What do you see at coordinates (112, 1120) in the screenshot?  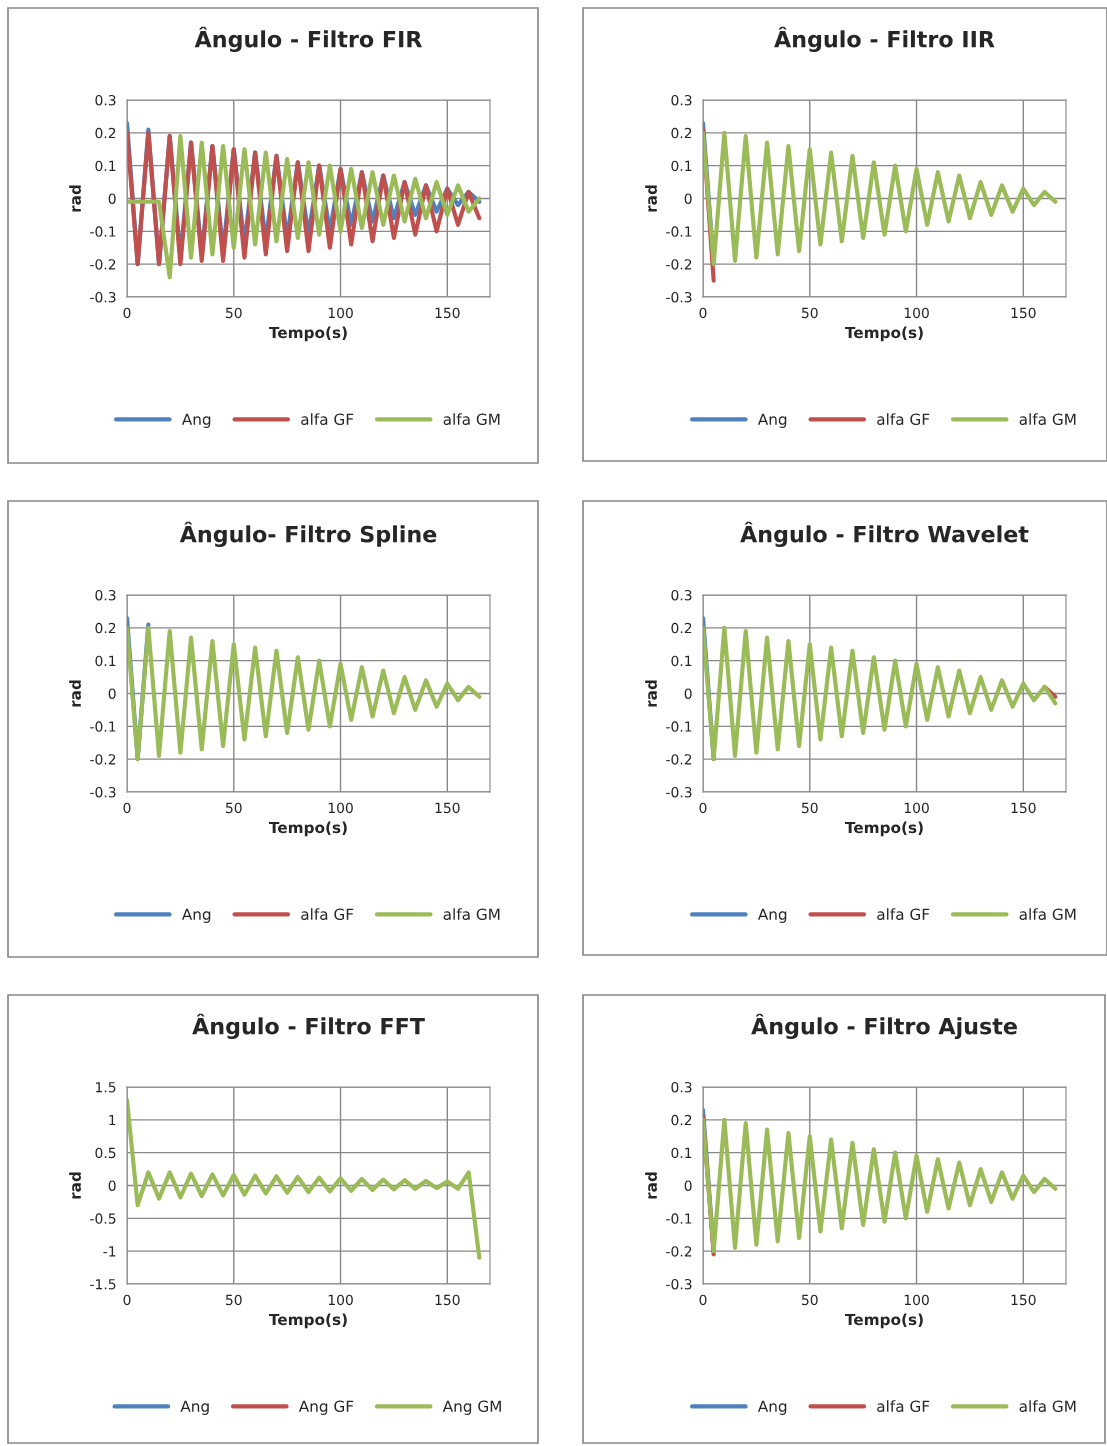 I see `y-tick-label: 1` at bounding box center [112, 1120].